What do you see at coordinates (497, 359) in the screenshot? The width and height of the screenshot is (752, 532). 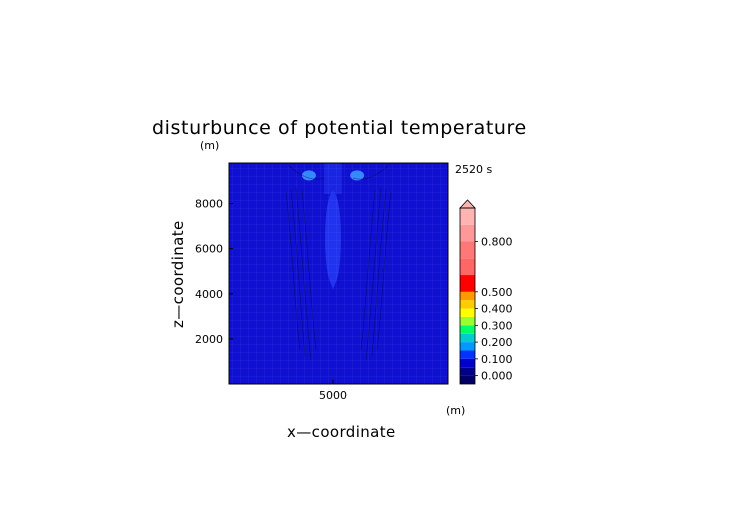 I see `colorbar-tick-label-1: 0.100` at bounding box center [497, 359].